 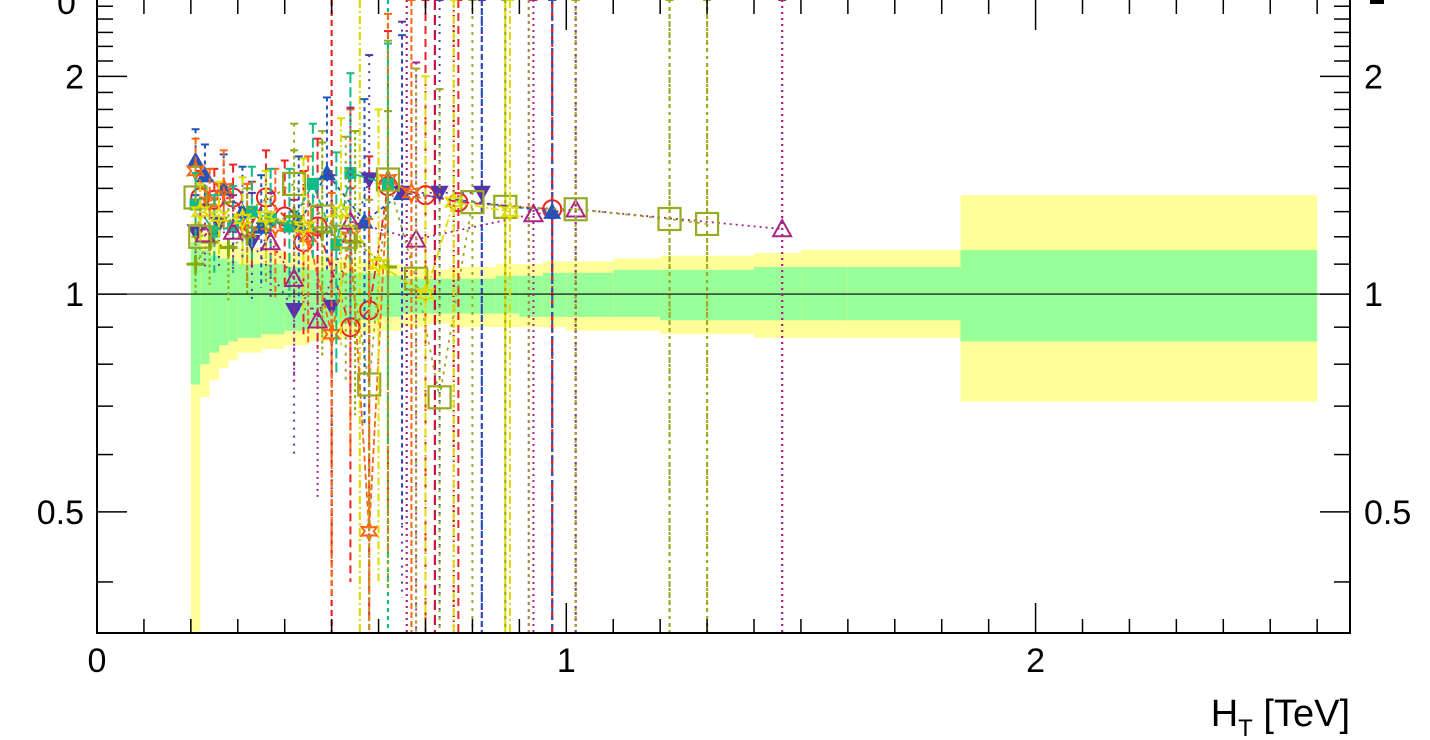 What do you see at coordinates (1377, 2) in the screenshot?
I see `corner-mark` at bounding box center [1377, 2].